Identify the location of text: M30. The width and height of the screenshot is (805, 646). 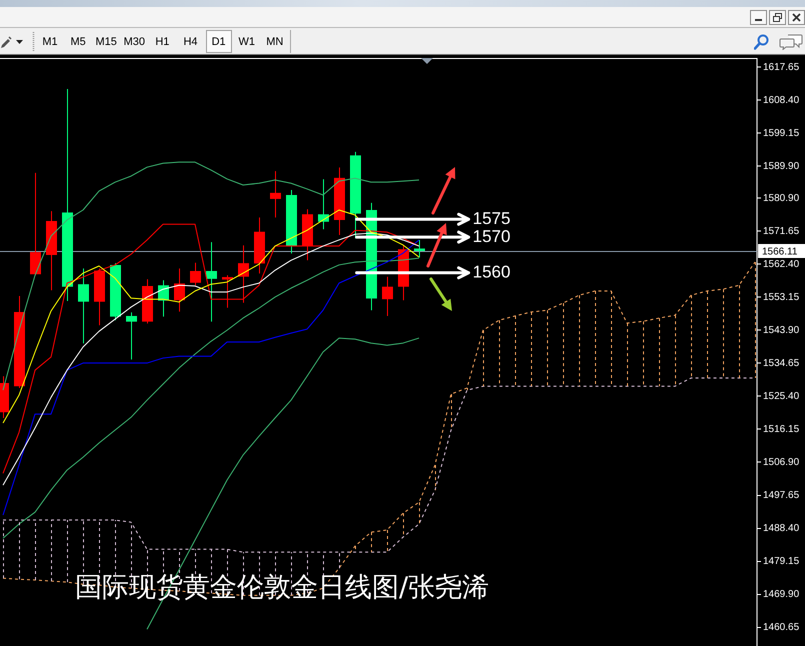
(134, 42).